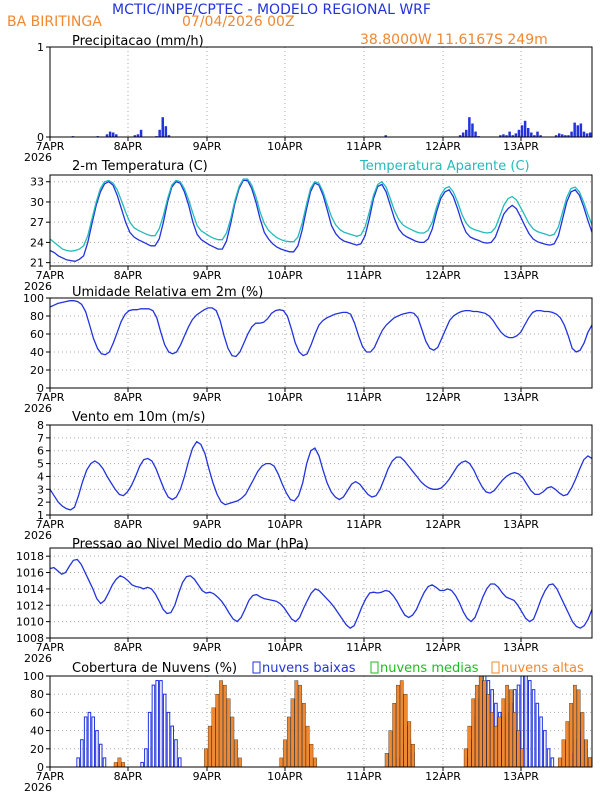 The height and width of the screenshot is (792, 612). Describe the element at coordinates (443, 776) in the screenshot. I see `xtick-label-clouds-5: 12APR` at that location.